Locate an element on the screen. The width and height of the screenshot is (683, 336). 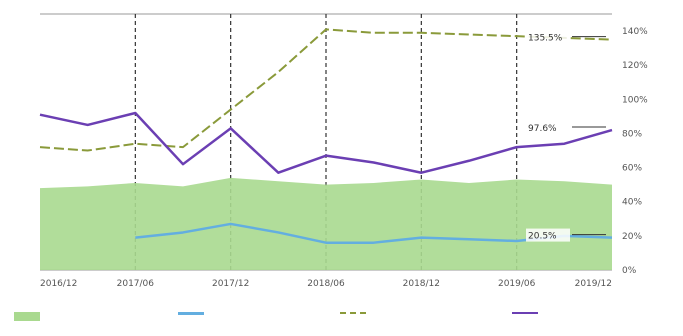
end-label: 20.5% is located at coordinates (542, 237).